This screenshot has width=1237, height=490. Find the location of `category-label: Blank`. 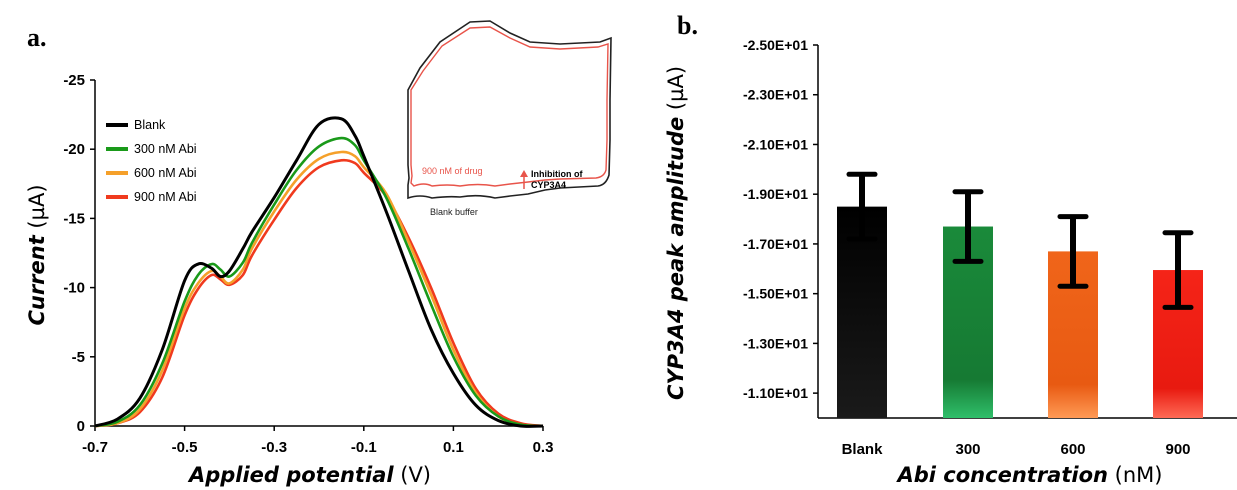

category-label: Blank is located at coordinates (863, 449).